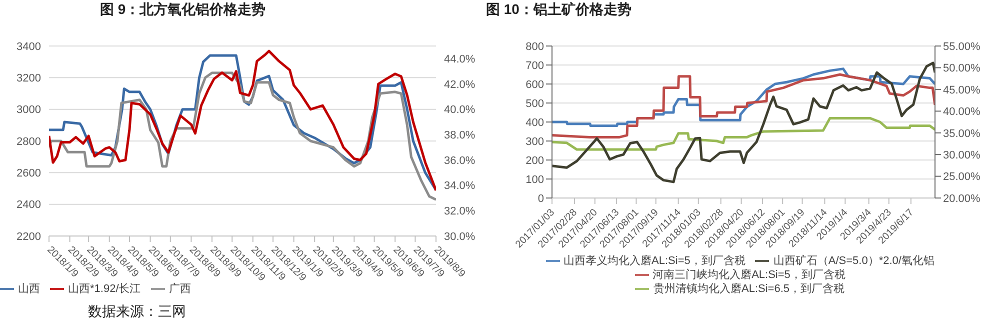 Image resolution: width=989 pixels, height=324 pixels. I want to click on y2-tick-label: 25.00%, so click(962, 177).